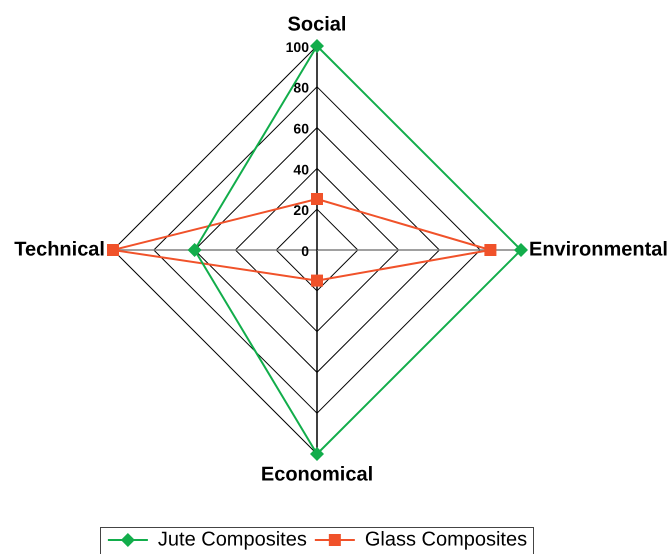 Image resolution: width=671 pixels, height=554 pixels. Describe the element at coordinates (598, 249) in the screenshot. I see `spoke-label: Environmental` at that location.